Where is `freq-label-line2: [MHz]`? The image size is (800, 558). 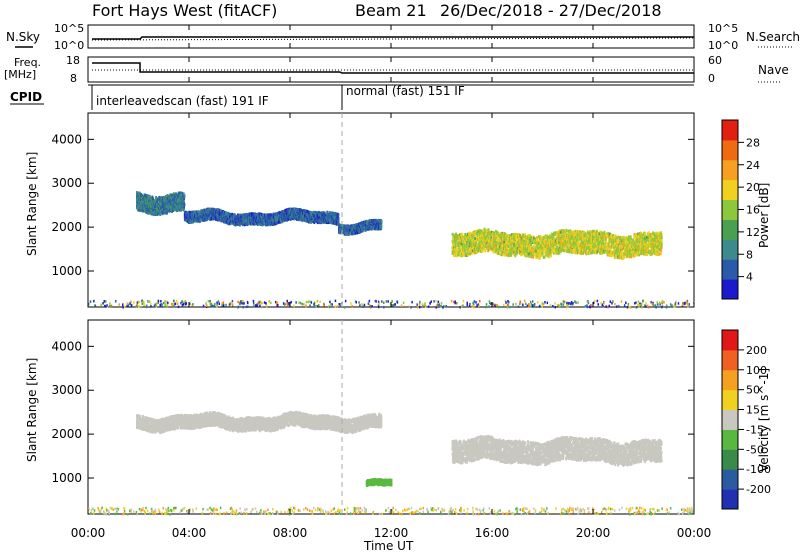
freq-label-line2: [MHz] is located at coordinates (20, 74).